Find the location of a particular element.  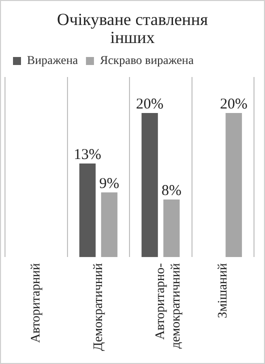

x-tick-label: Авторитарний is located at coordinates (35, 303).